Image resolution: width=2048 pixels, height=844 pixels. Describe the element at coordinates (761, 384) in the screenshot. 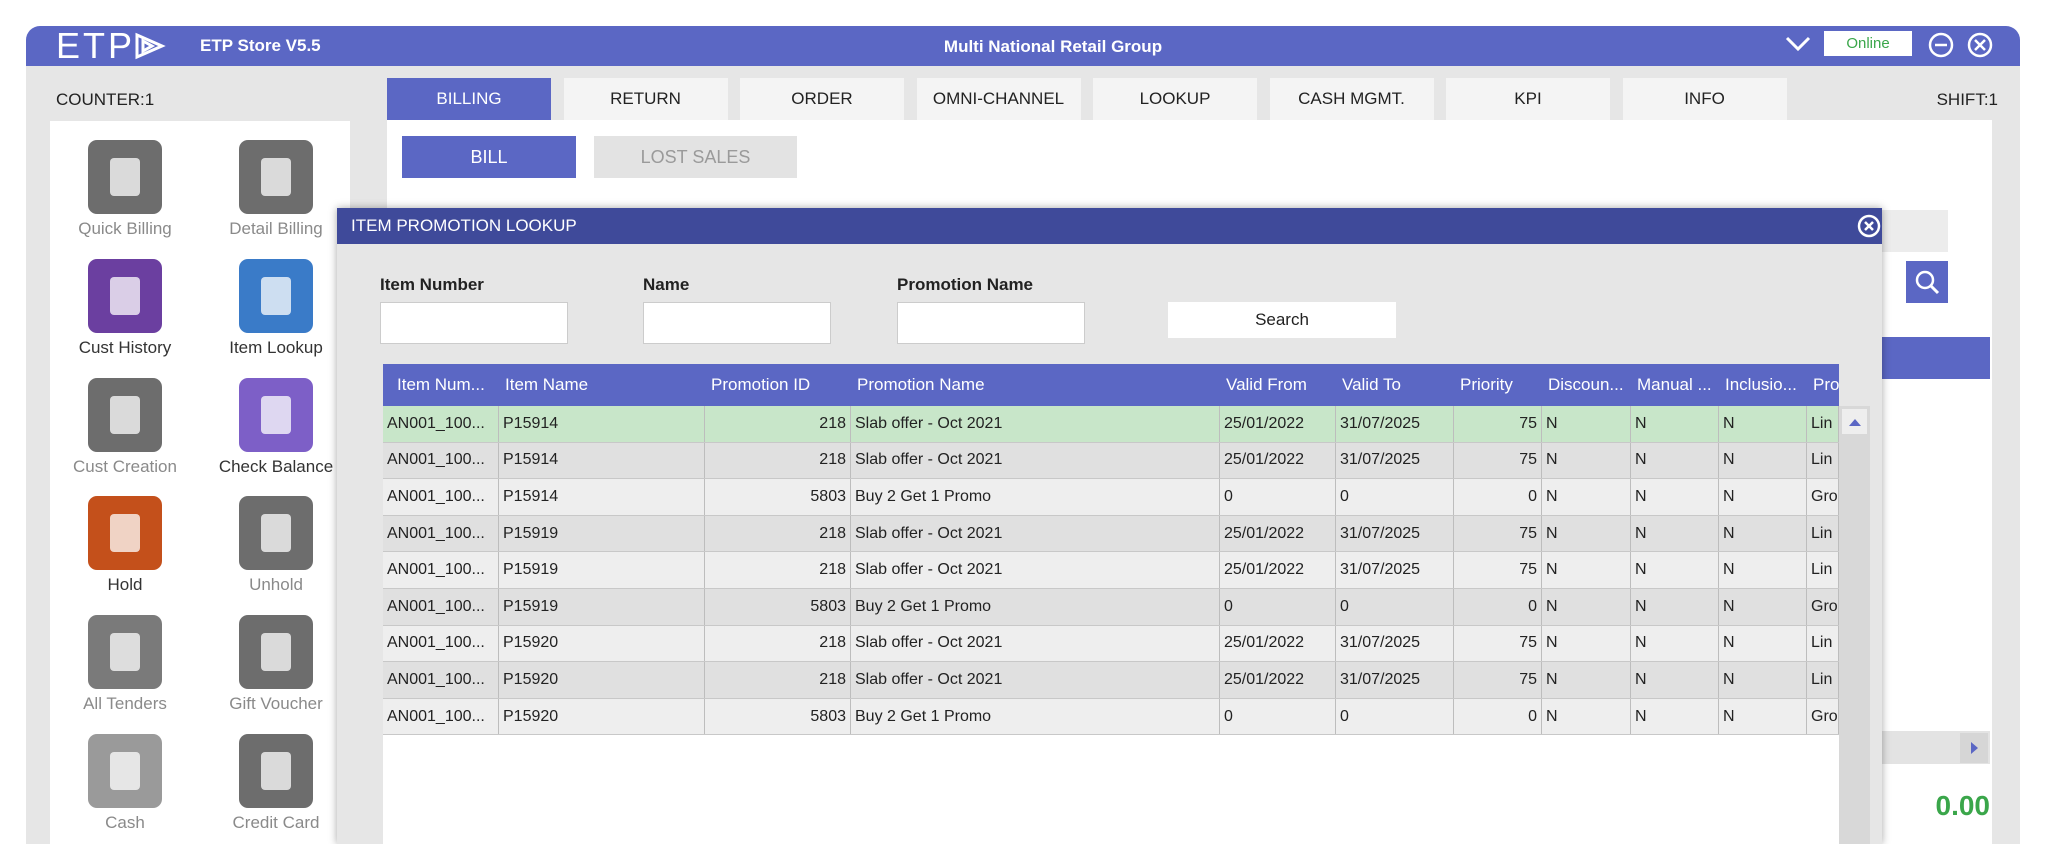

I see `column-header: Promotion ID` at that location.